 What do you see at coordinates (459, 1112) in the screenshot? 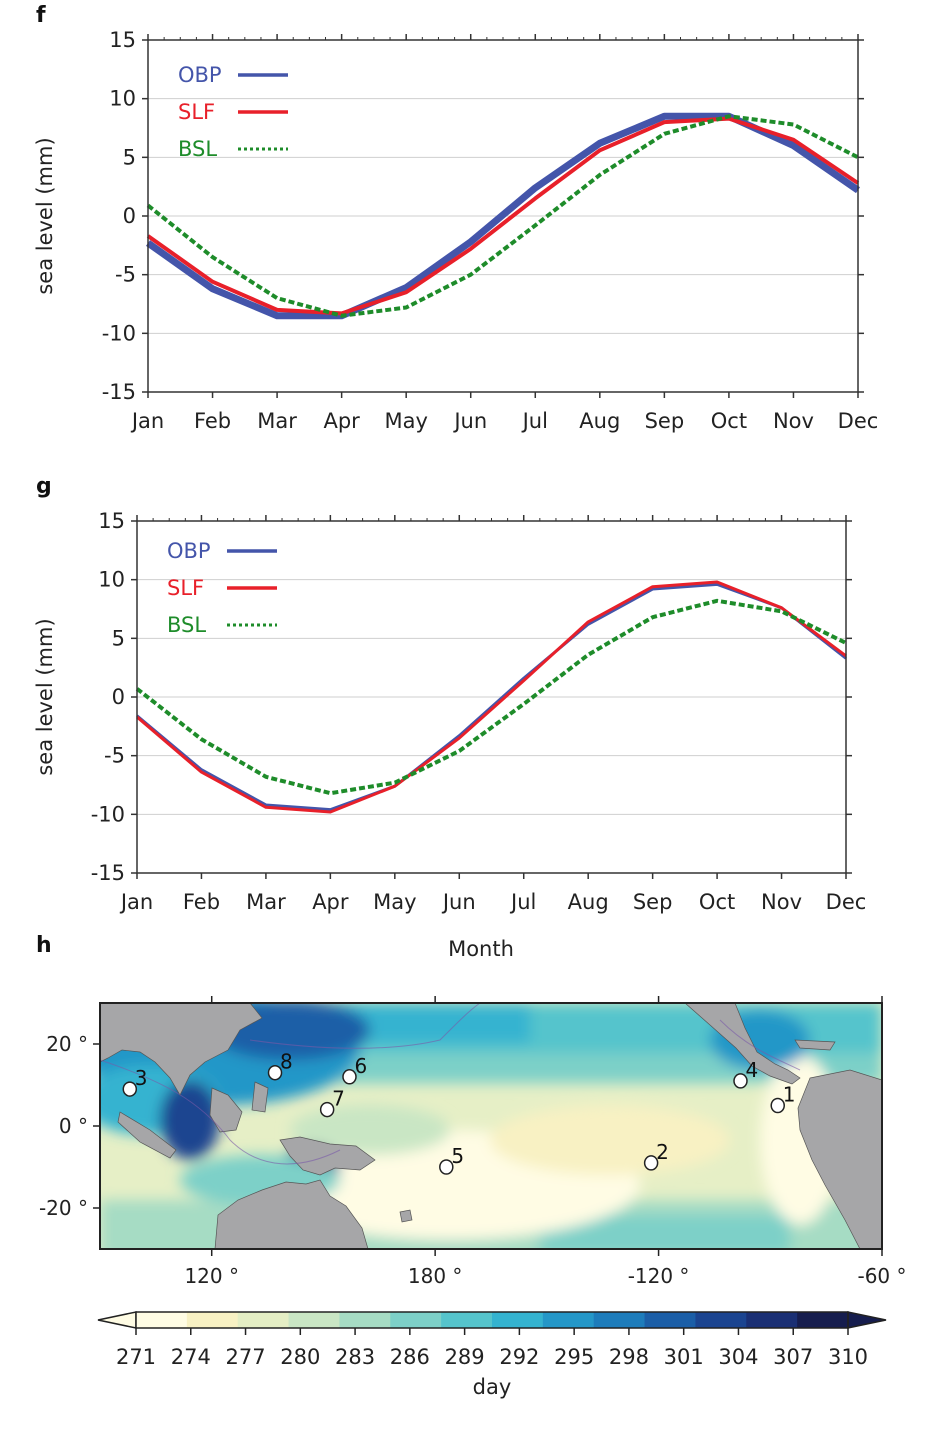
I see `map-stations: 1 2 3 4 5 67 8` at bounding box center [459, 1112].